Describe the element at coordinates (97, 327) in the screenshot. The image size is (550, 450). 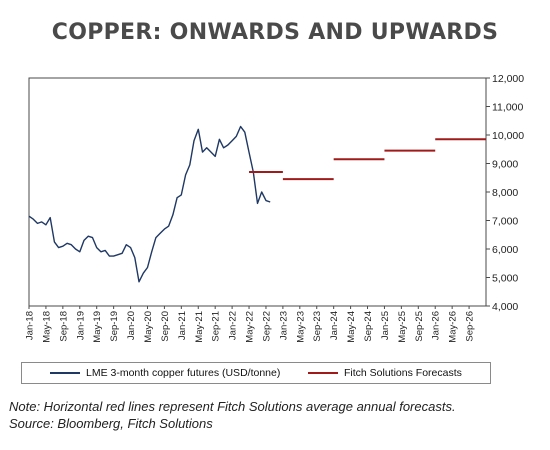
I see `x-tick-label: May-19` at that location.